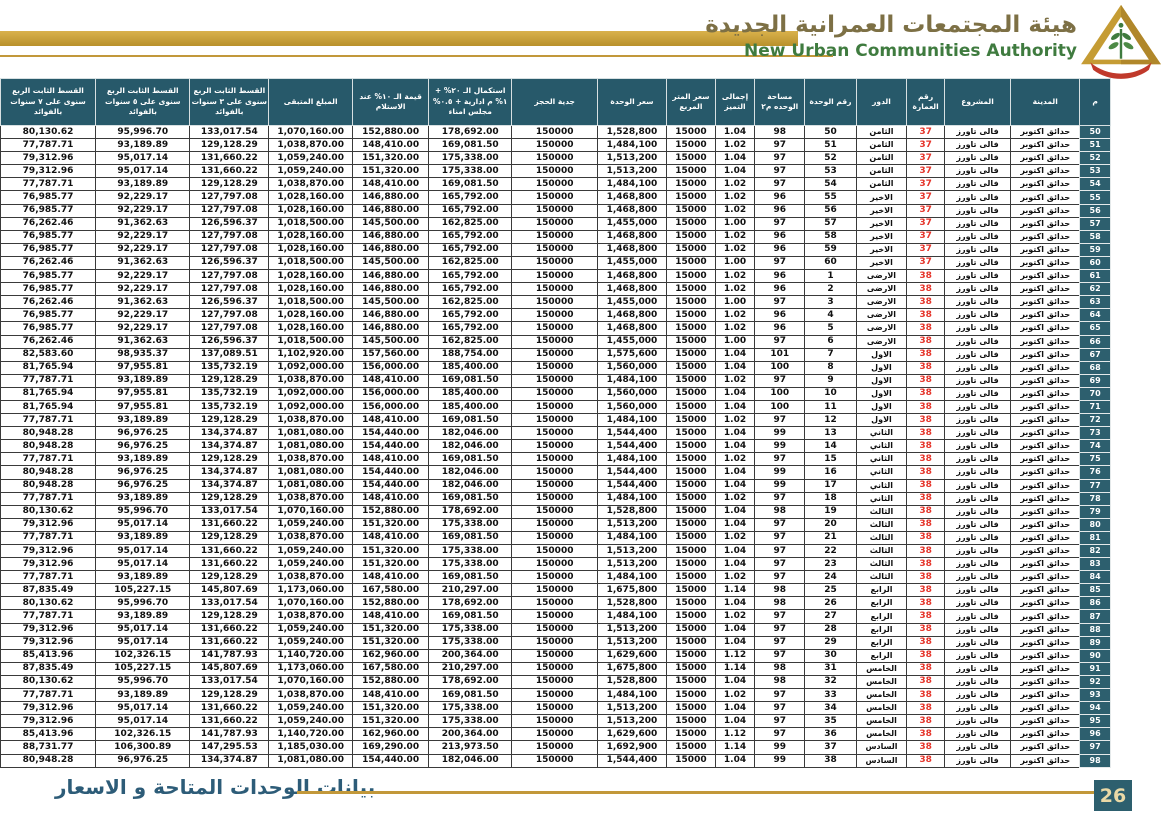 Image resolution: width=1169 pixels, height=827 pixels. Describe the element at coordinates (229, 145) in the screenshot. I see `cell-inst_3y: 129,128.29` at that location.